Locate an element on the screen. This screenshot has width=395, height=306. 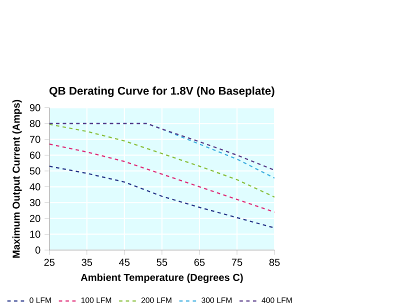
x-tick-label: 55 is located at coordinates (162, 262).